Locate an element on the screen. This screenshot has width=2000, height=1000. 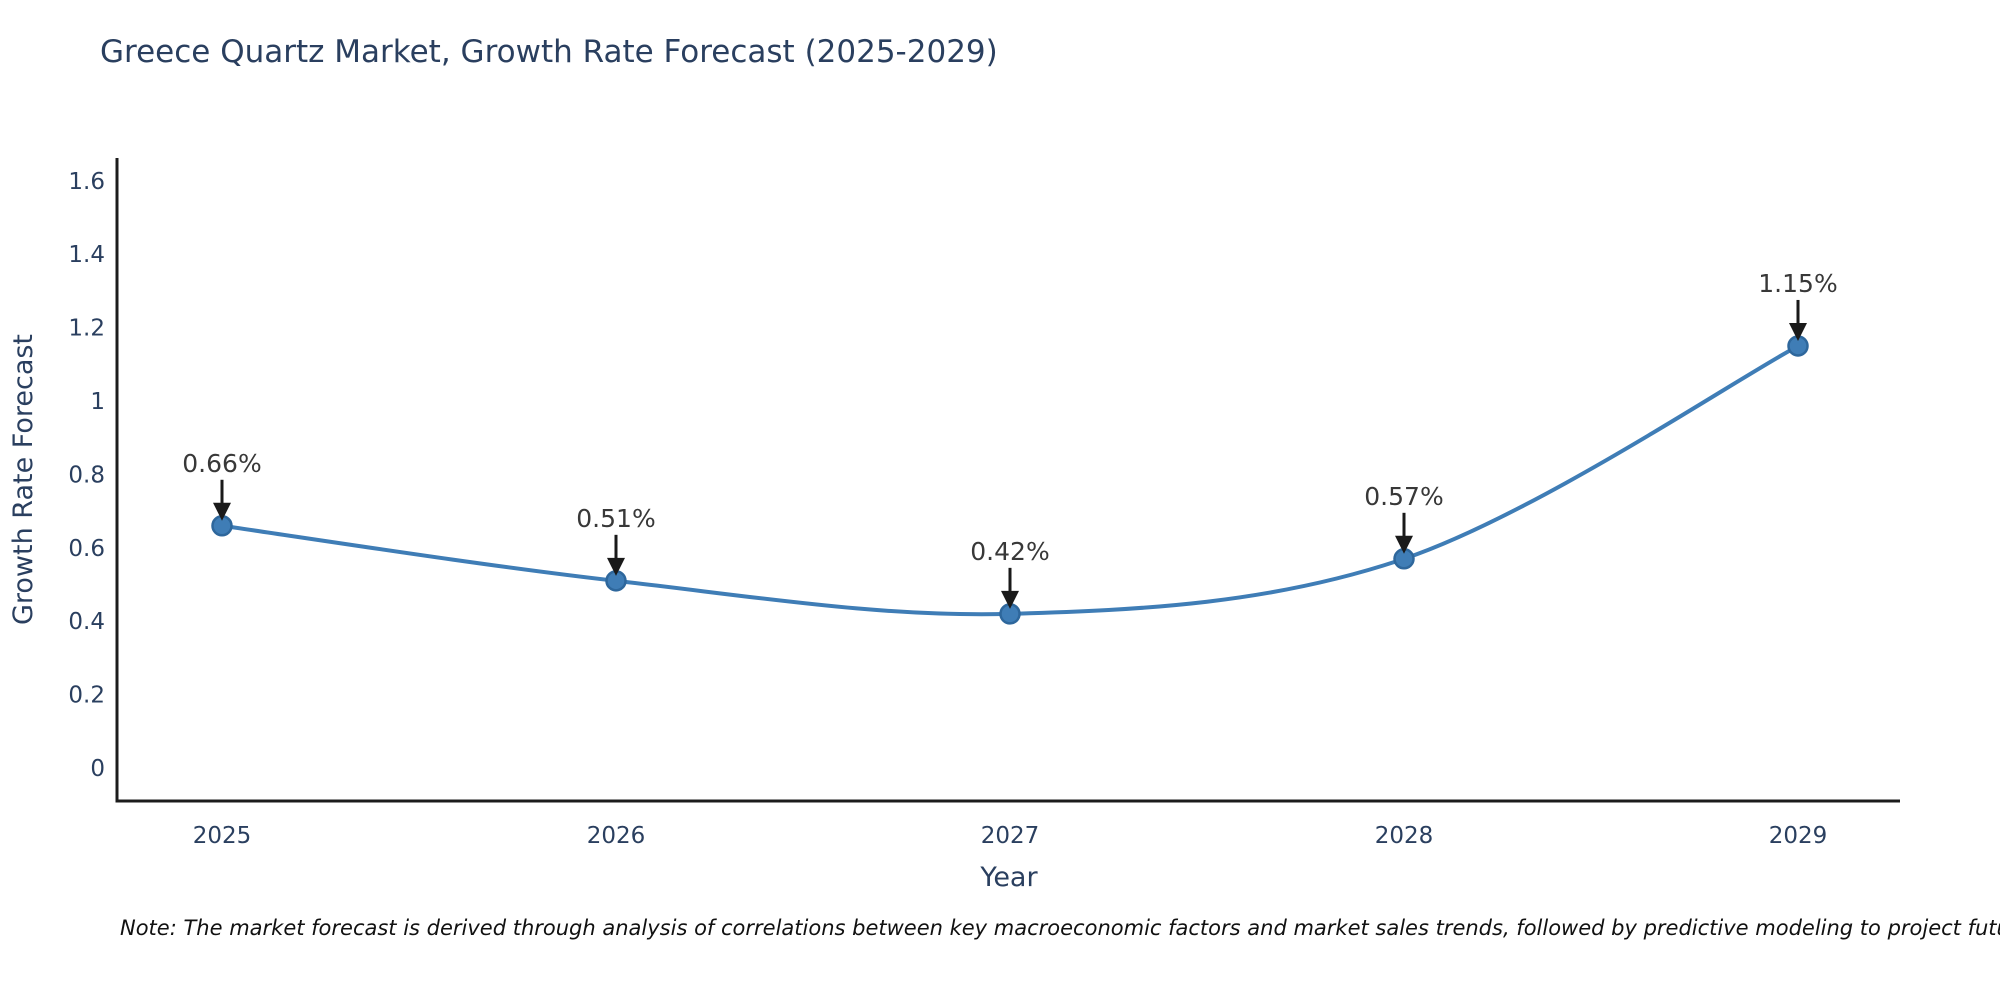
y-tick-label: 0.4 is located at coordinates (86, 622).